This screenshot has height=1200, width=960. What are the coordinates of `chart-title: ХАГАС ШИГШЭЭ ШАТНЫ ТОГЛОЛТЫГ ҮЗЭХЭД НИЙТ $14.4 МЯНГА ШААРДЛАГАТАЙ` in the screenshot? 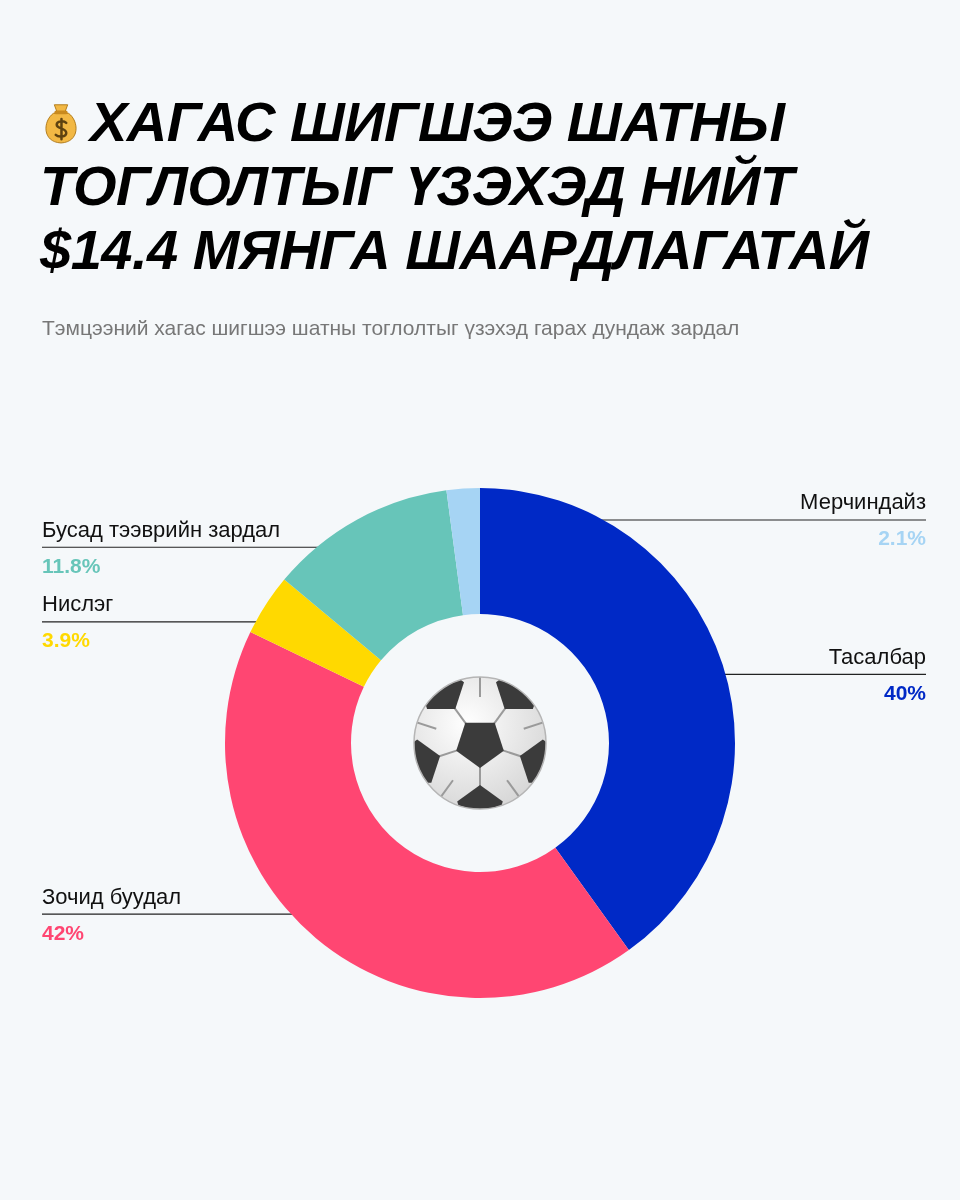 It's located at (454, 185).